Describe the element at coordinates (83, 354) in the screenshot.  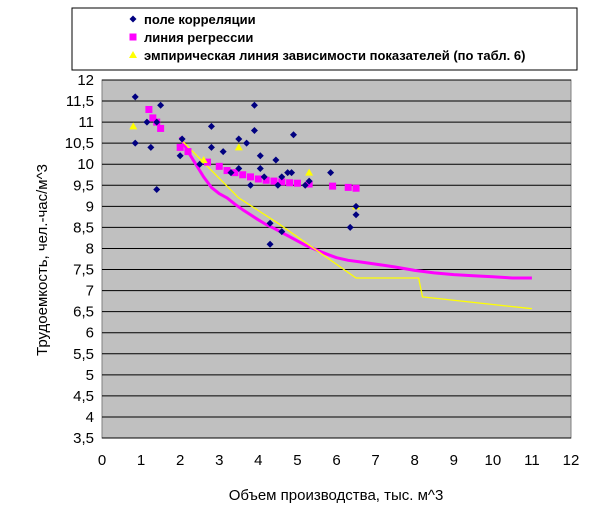
I see `y-tick-label: 5,5` at that location.